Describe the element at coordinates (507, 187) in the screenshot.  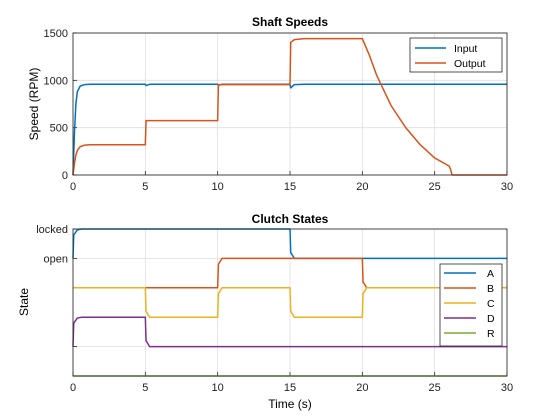
I see `shaft-speeds-x-tick-label: 30` at that location.